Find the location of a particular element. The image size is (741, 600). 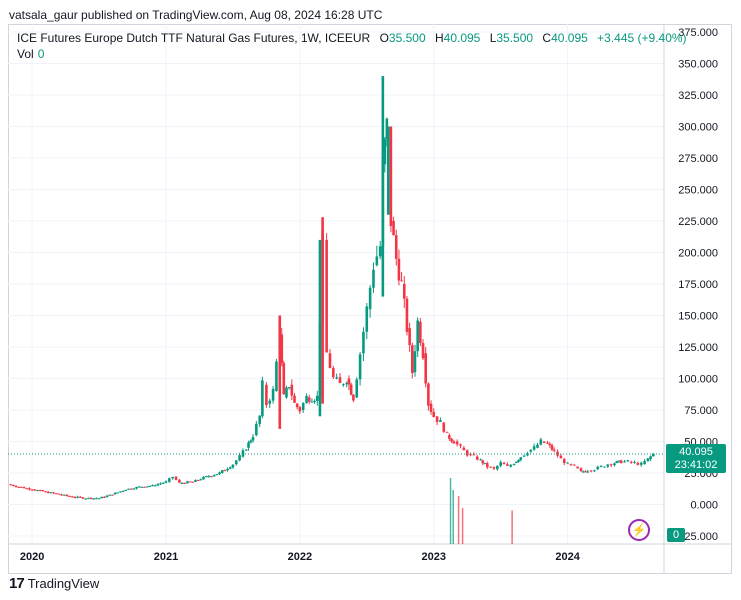

y-tick-label: 250.000 is located at coordinates (698, 191).